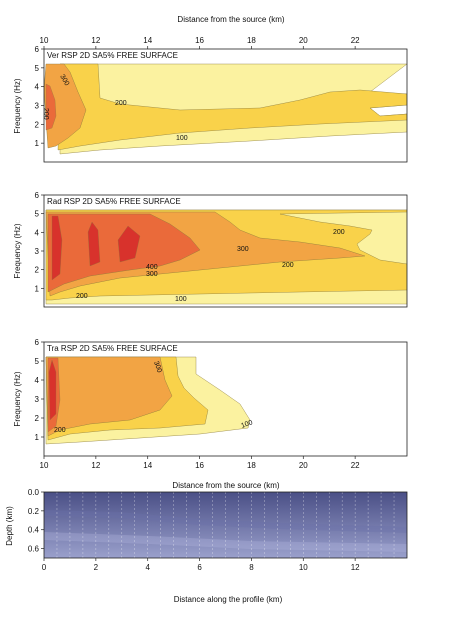 This screenshot has width=474, height=643. What do you see at coordinates (17, 398) in the screenshot?
I see `tra-yaxis-label: Frequency (Hz)` at bounding box center [17, 398].